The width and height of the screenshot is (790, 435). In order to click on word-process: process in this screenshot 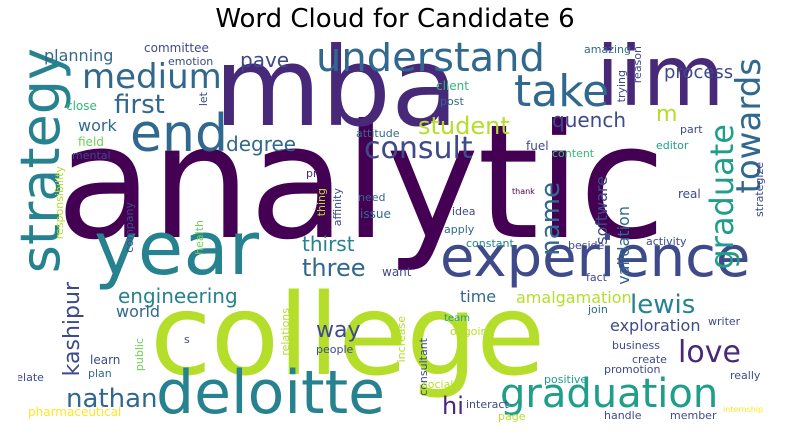, I will do `click(699, 72)`.